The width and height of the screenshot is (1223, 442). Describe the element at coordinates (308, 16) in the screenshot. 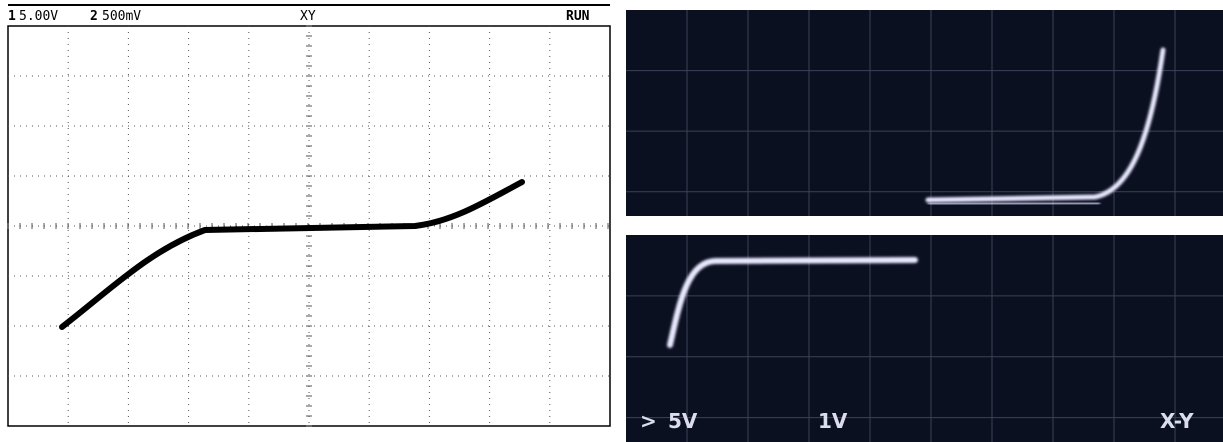

I see `mode-label: XY` at that location.